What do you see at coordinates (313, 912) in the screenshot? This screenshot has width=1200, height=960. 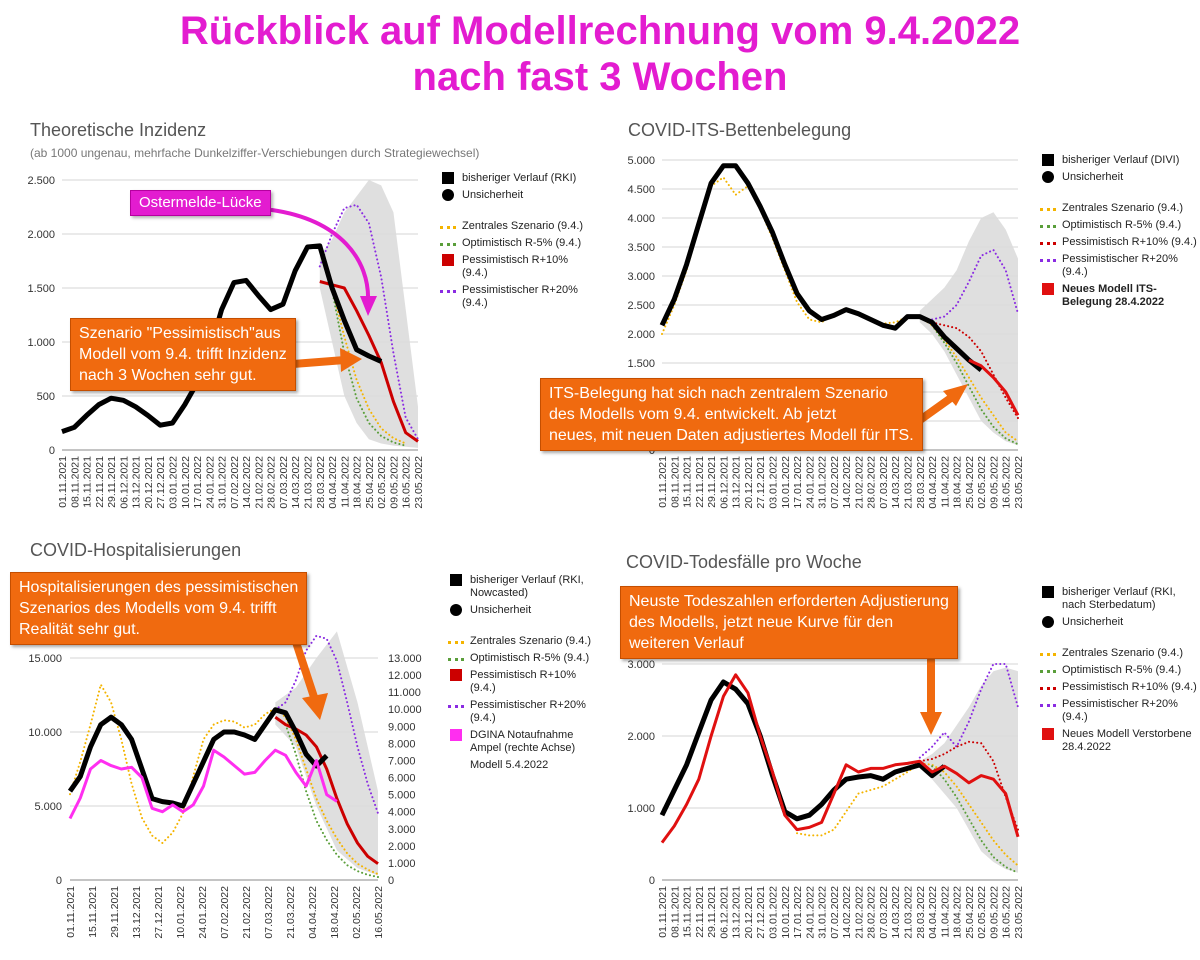 I see `hosp-xtick-label: 04.04.2022` at bounding box center [313, 912].